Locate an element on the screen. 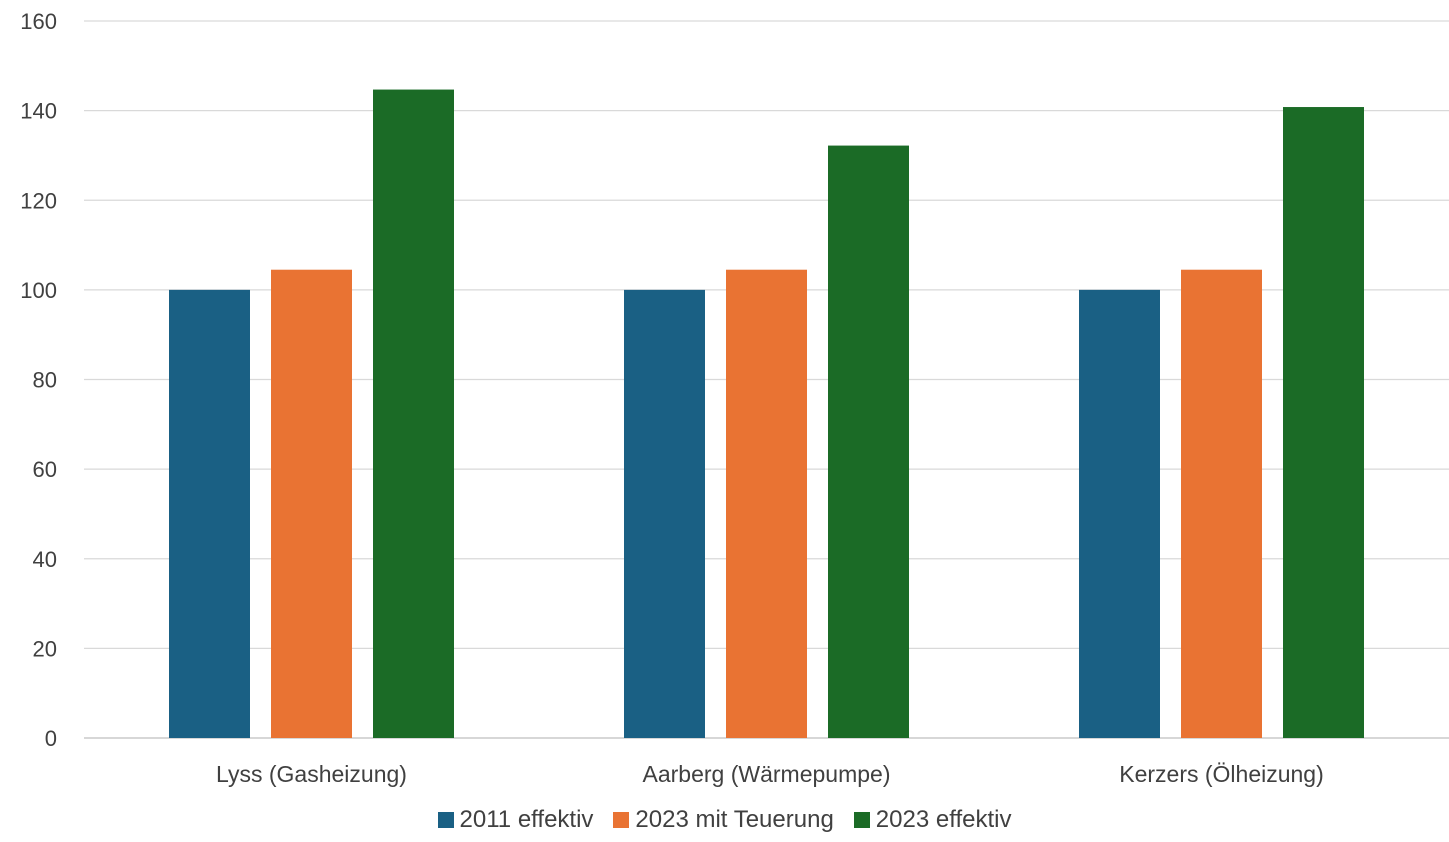  legend-label: 2023 effektiv is located at coordinates (943, 819).